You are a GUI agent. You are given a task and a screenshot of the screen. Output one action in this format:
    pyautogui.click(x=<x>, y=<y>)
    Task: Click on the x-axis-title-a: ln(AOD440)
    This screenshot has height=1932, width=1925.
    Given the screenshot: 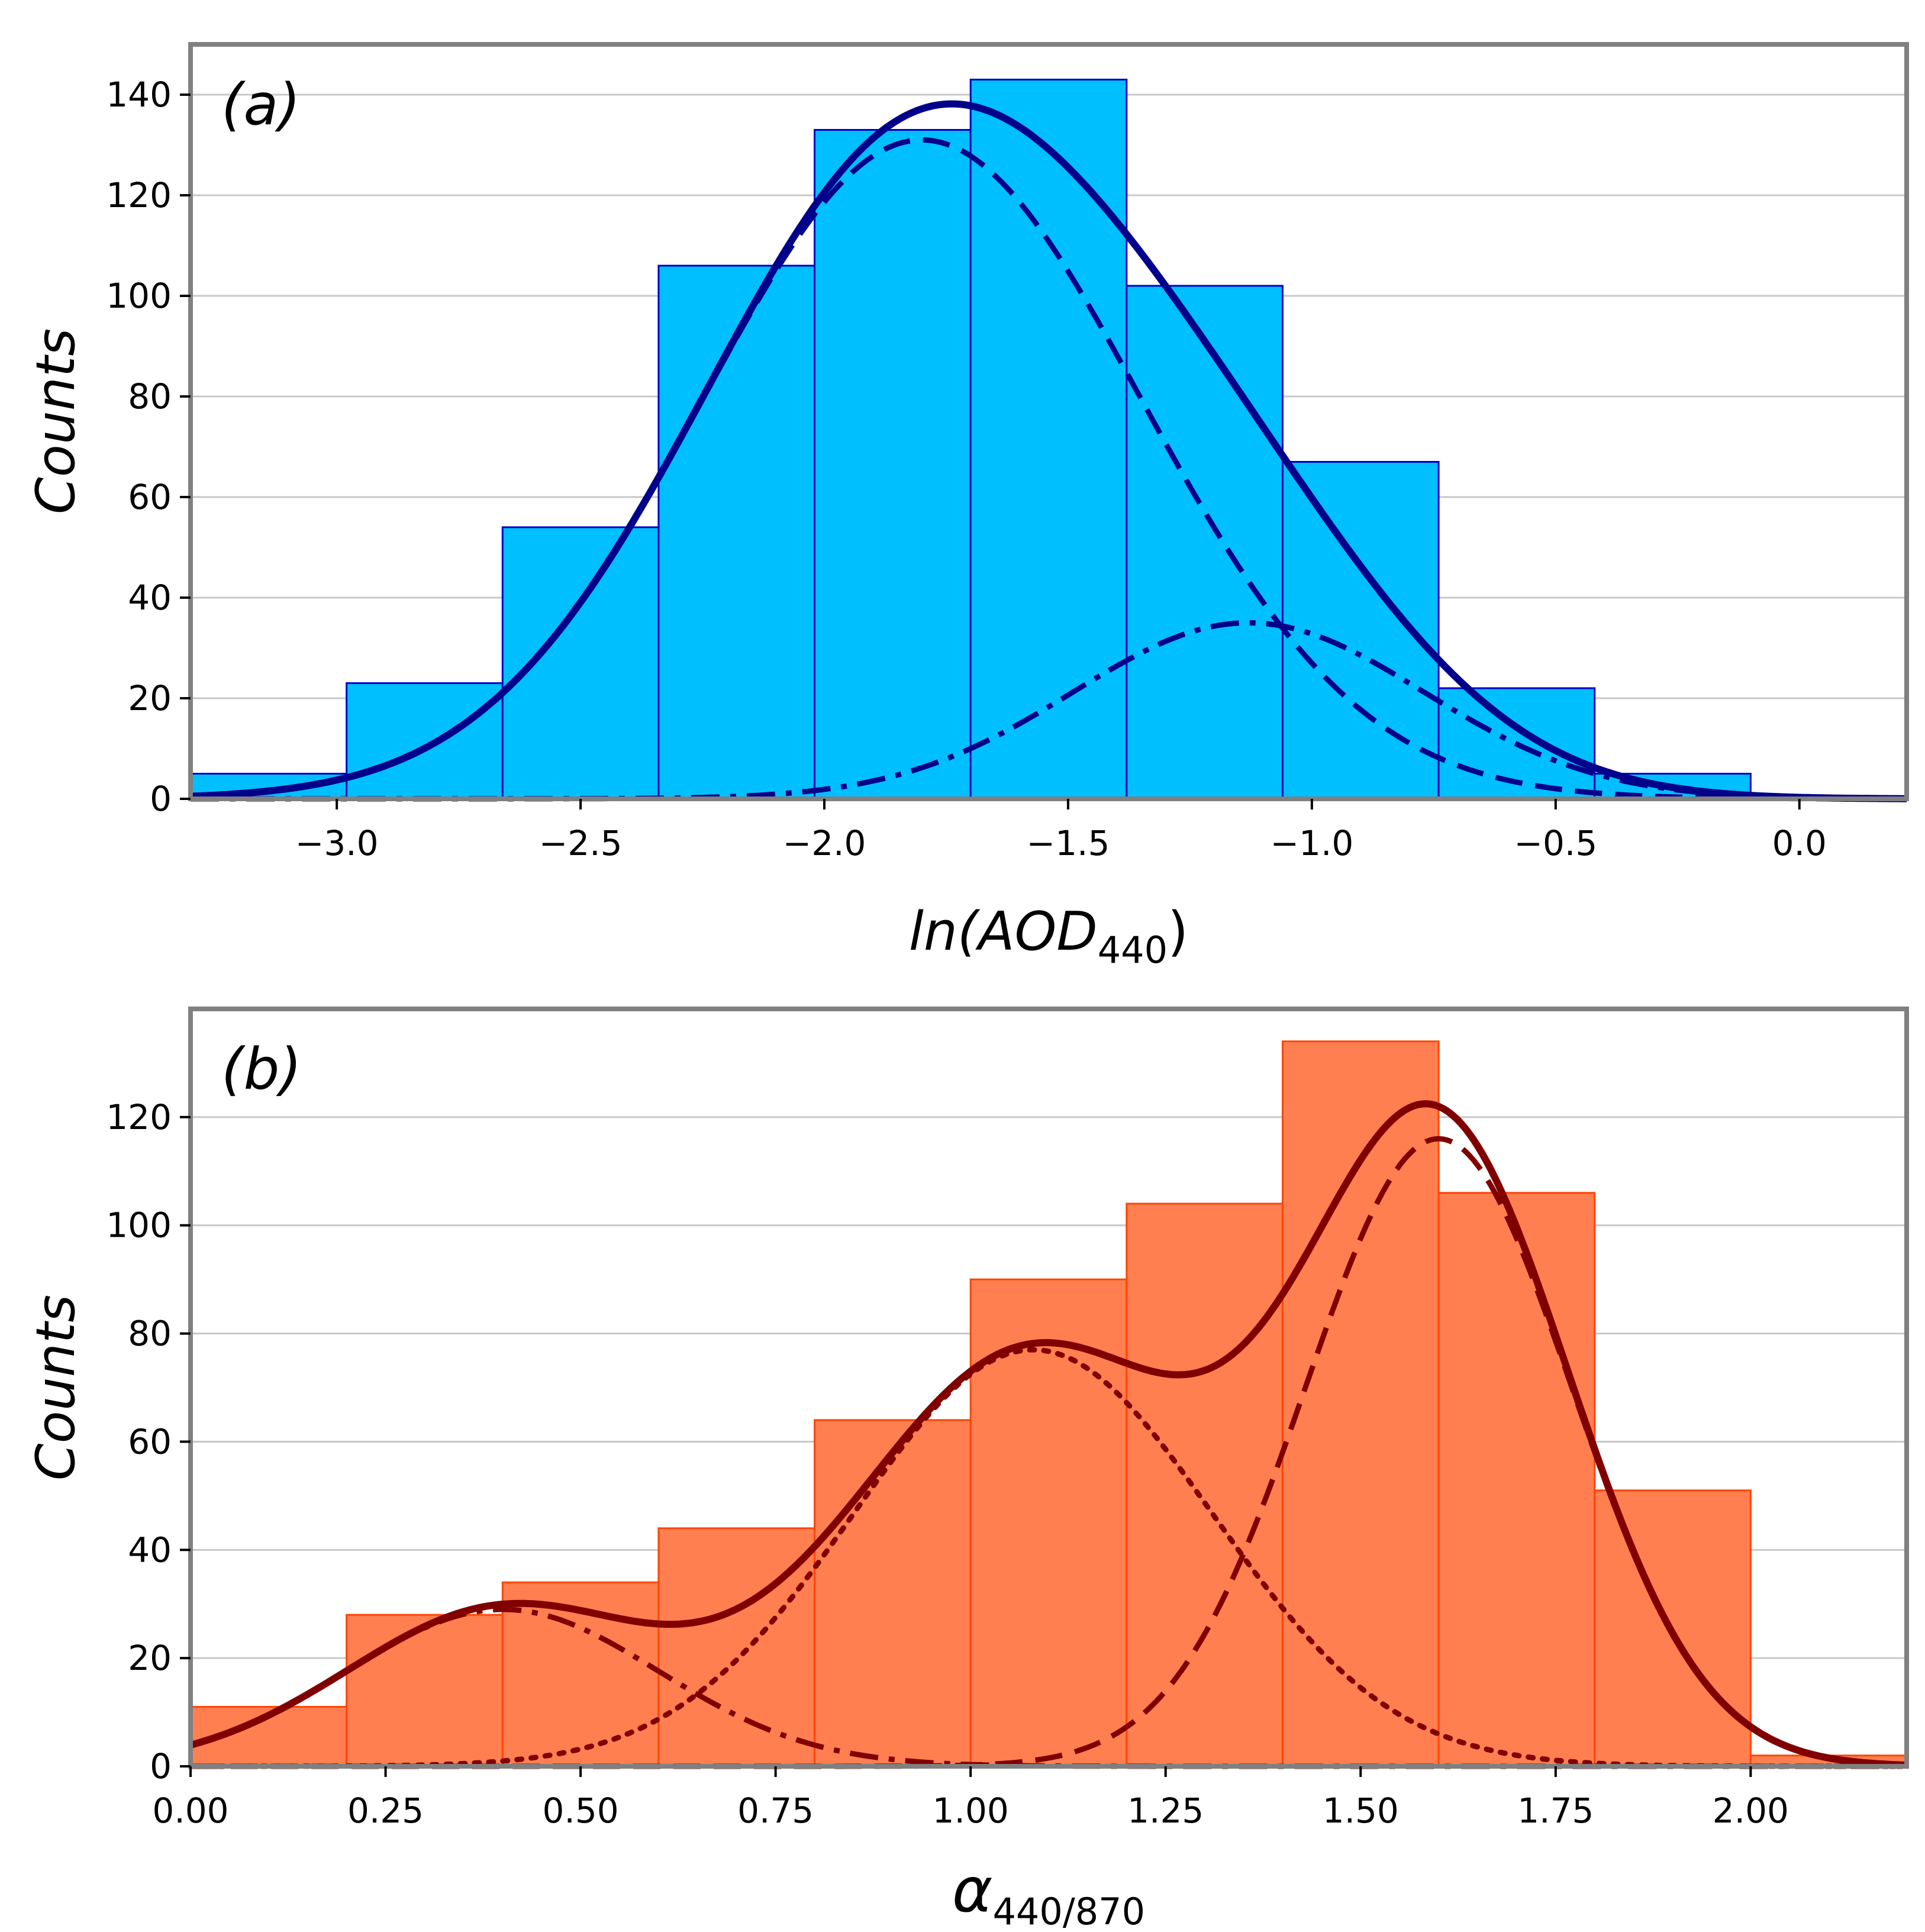 What is the action you would take?
    pyautogui.click(x=1048, y=936)
    